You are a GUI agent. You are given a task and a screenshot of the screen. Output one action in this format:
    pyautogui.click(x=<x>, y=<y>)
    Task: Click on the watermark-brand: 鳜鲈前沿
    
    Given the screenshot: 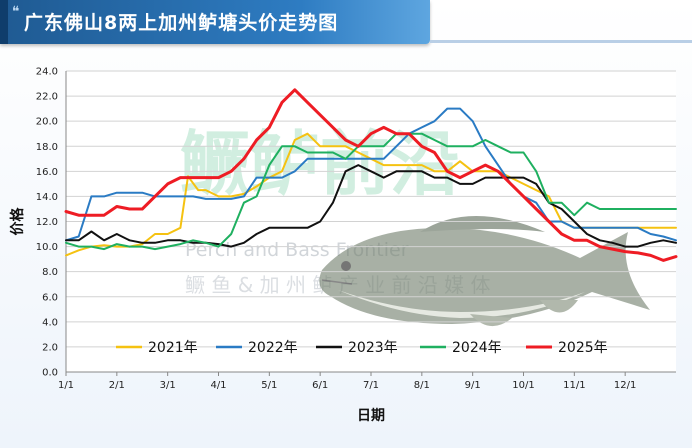 What is the action you would take?
    pyautogui.click(x=320, y=164)
    